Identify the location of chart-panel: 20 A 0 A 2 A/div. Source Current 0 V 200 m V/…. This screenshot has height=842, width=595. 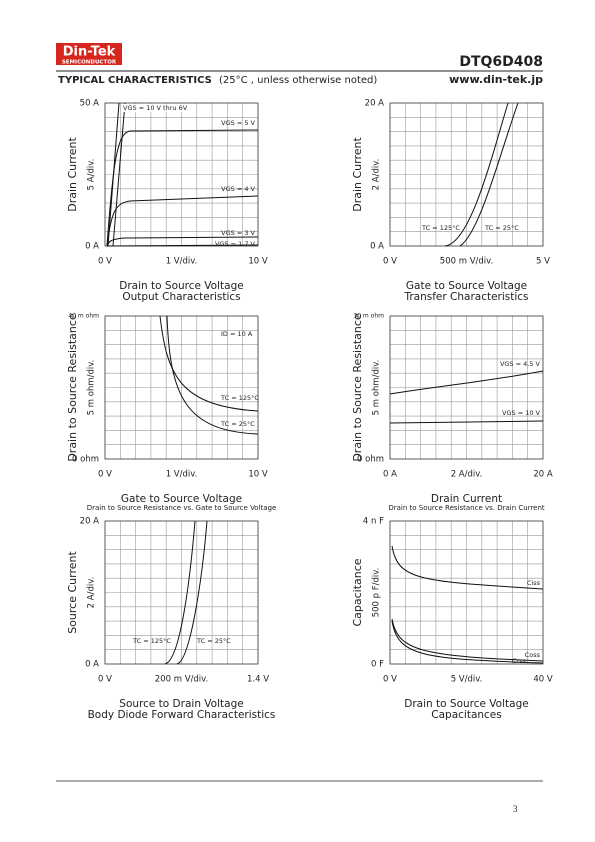
(170, 619).